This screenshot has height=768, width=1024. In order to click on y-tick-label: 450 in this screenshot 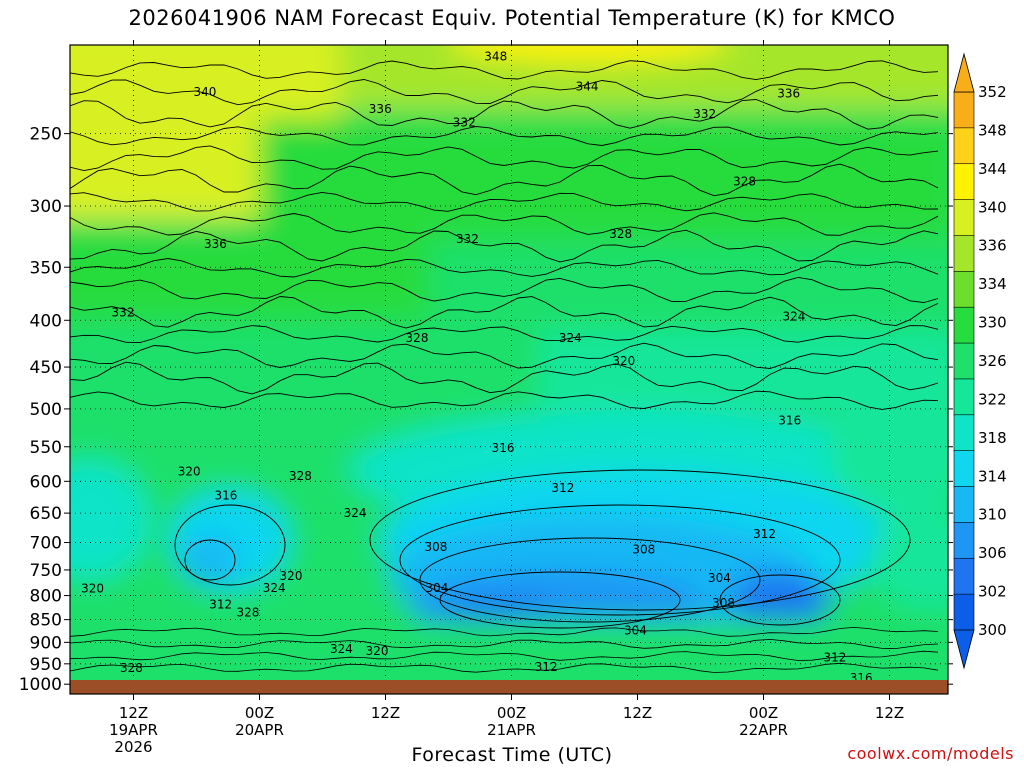, I will do `click(46, 368)`.